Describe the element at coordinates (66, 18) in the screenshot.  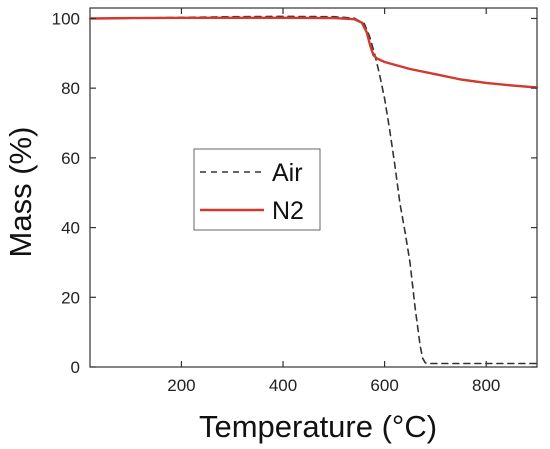
I see `y-tick-label: 100` at that location.